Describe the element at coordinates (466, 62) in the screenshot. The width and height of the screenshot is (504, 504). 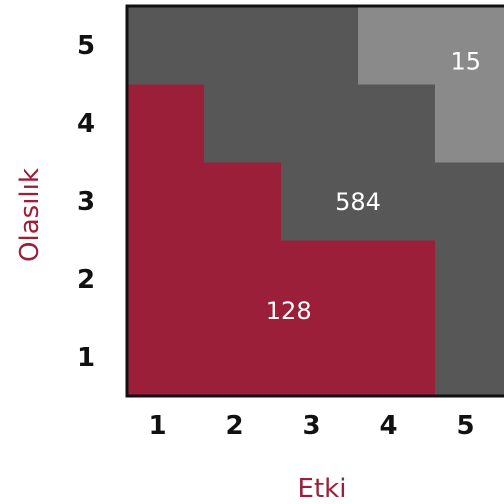
I see `zone-label-high: 15` at that location.